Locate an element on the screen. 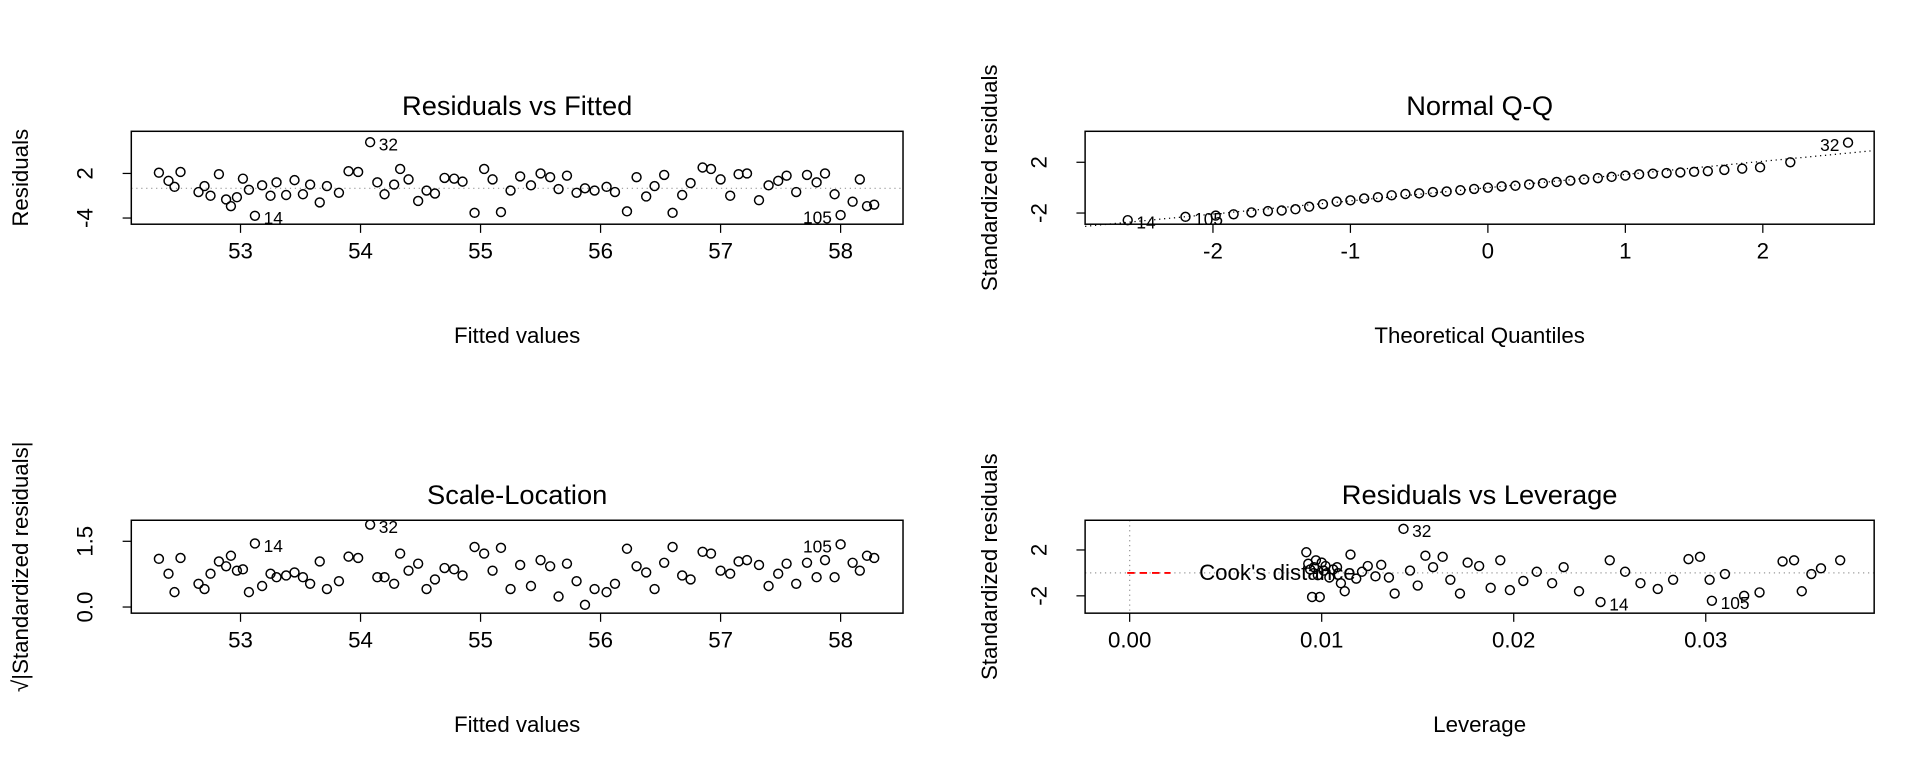  legend-label: Cook's distance is located at coordinates (1277, 572).